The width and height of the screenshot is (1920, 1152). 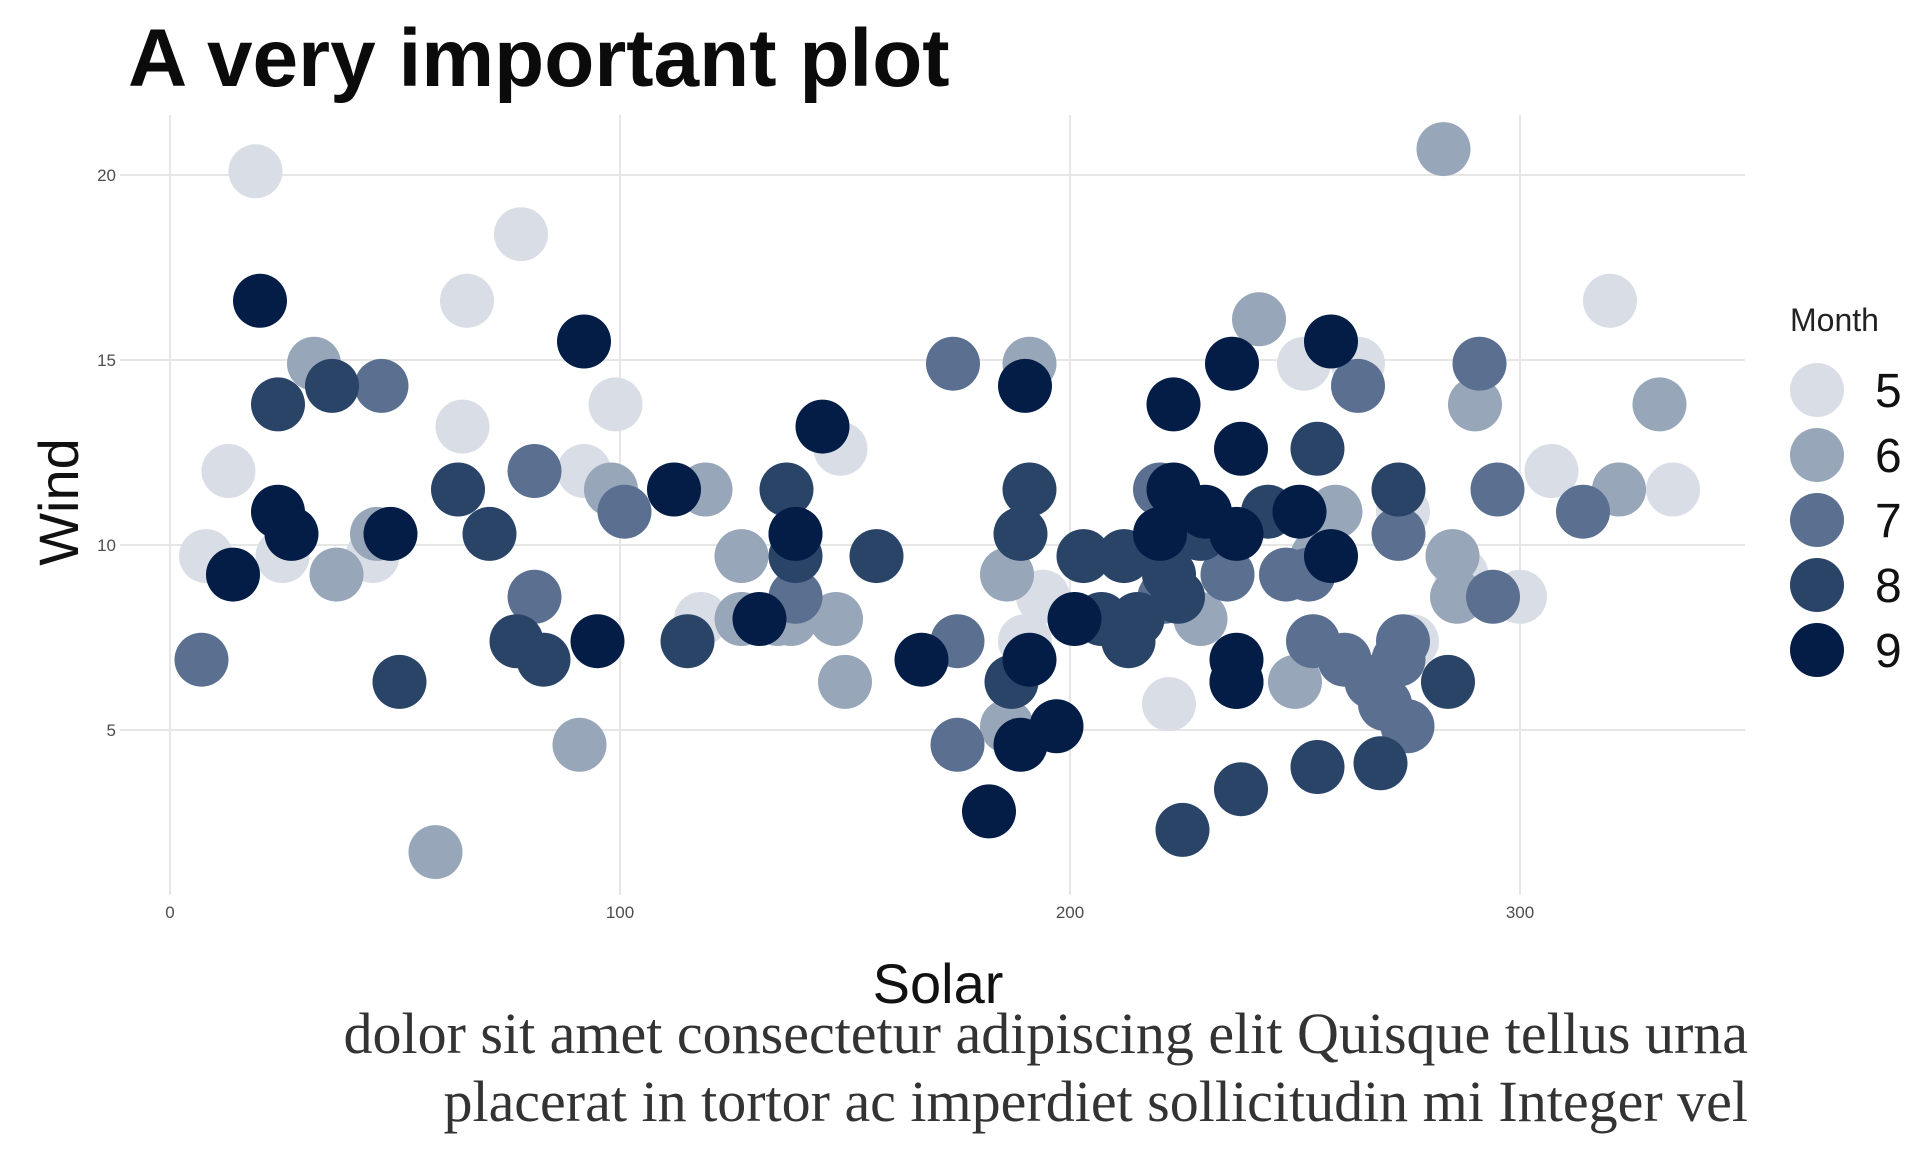 What do you see at coordinates (1834, 320) in the screenshot?
I see `legend-title: Month` at bounding box center [1834, 320].